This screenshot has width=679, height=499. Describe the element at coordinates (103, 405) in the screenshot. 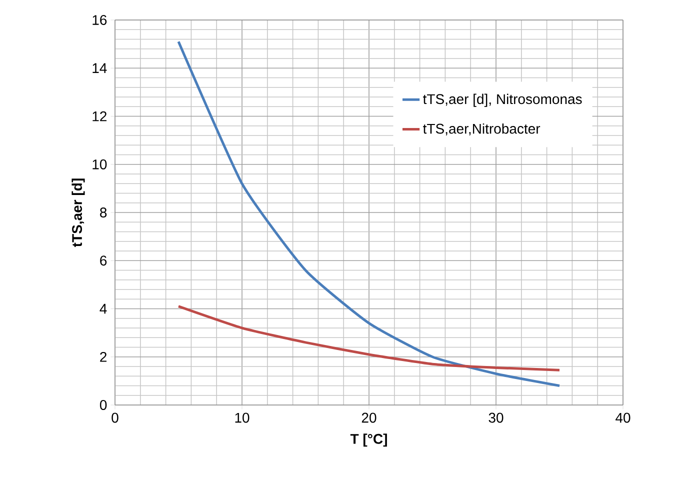

I see `y-tick-label: 0` at that location.